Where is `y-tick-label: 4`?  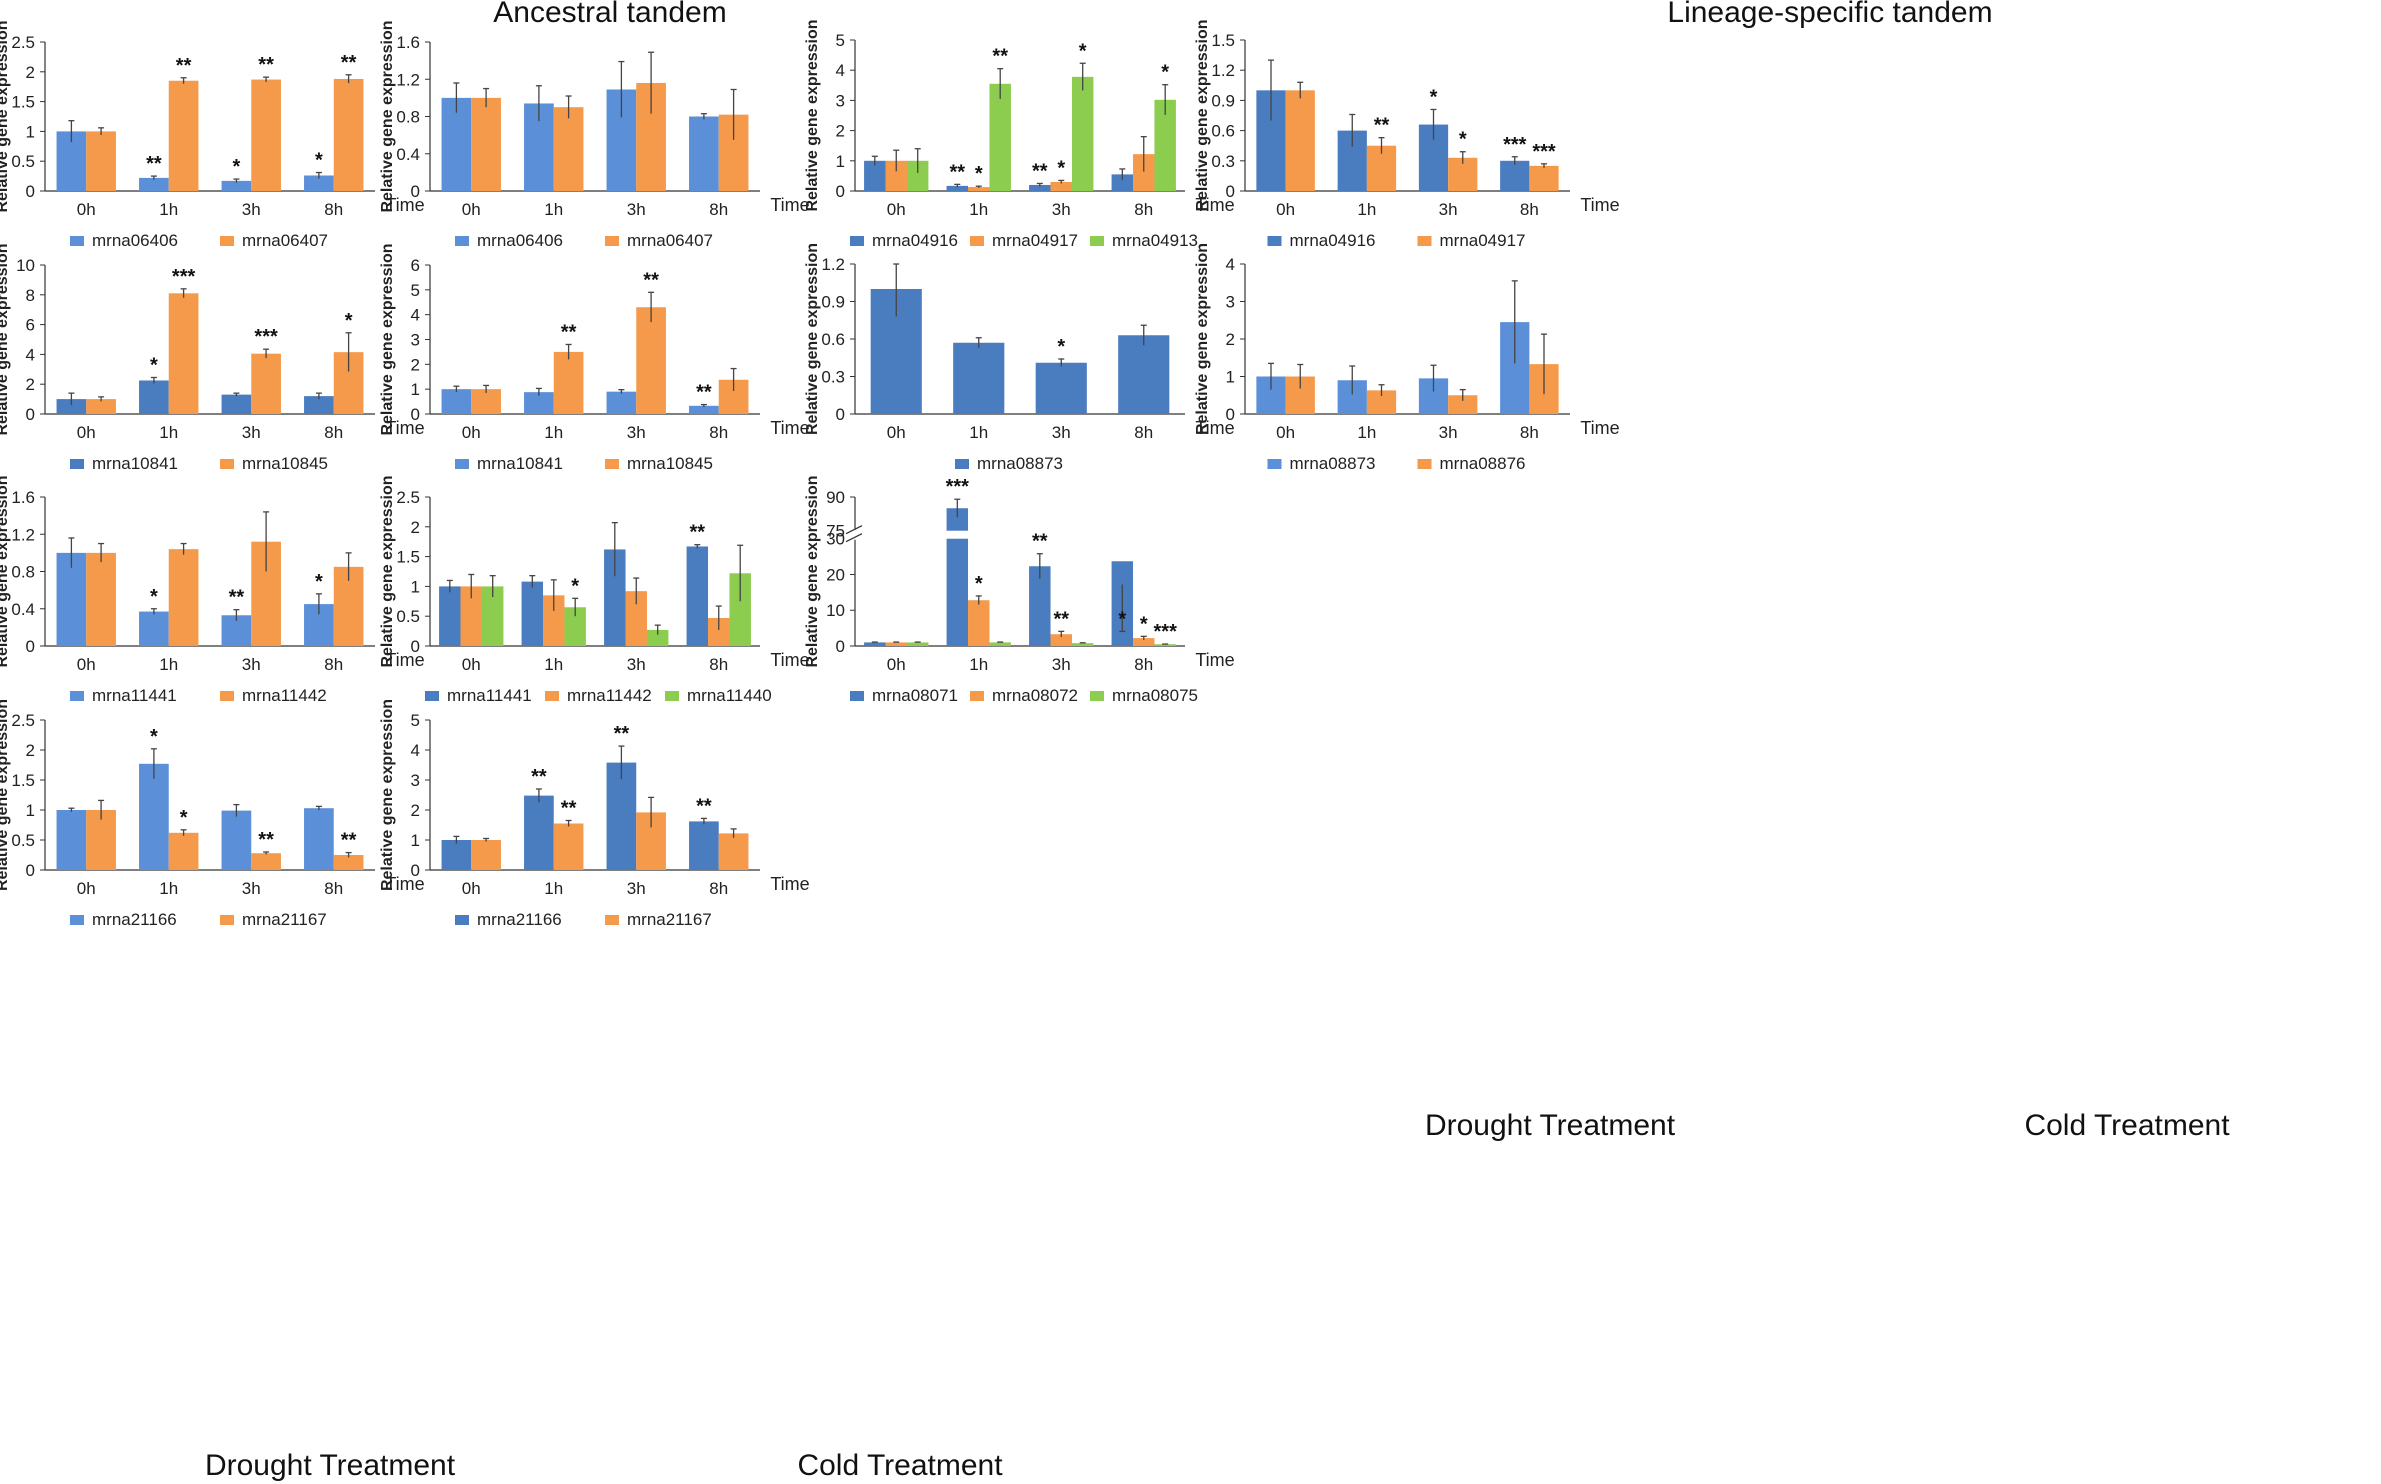 y-tick-label: 4 is located at coordinates (1230, 264).